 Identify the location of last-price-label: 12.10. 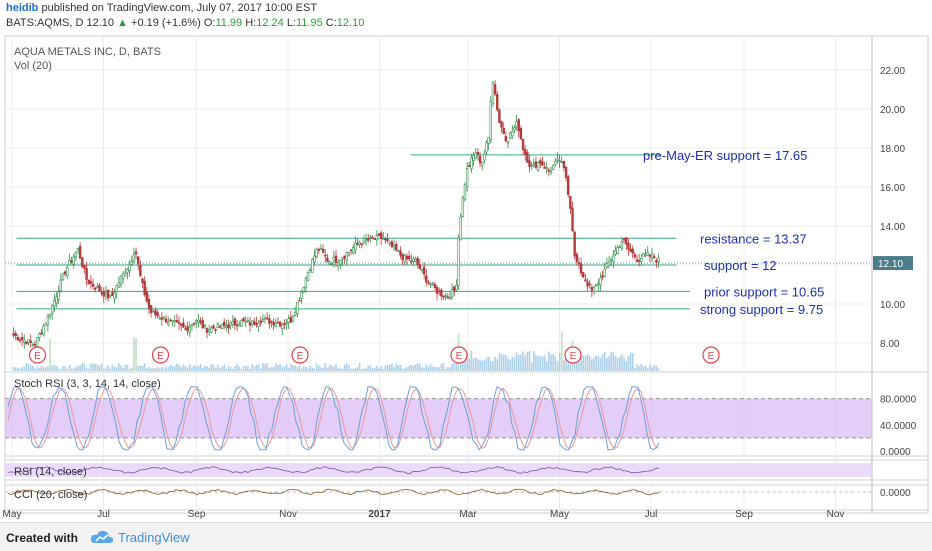
(890, 264).